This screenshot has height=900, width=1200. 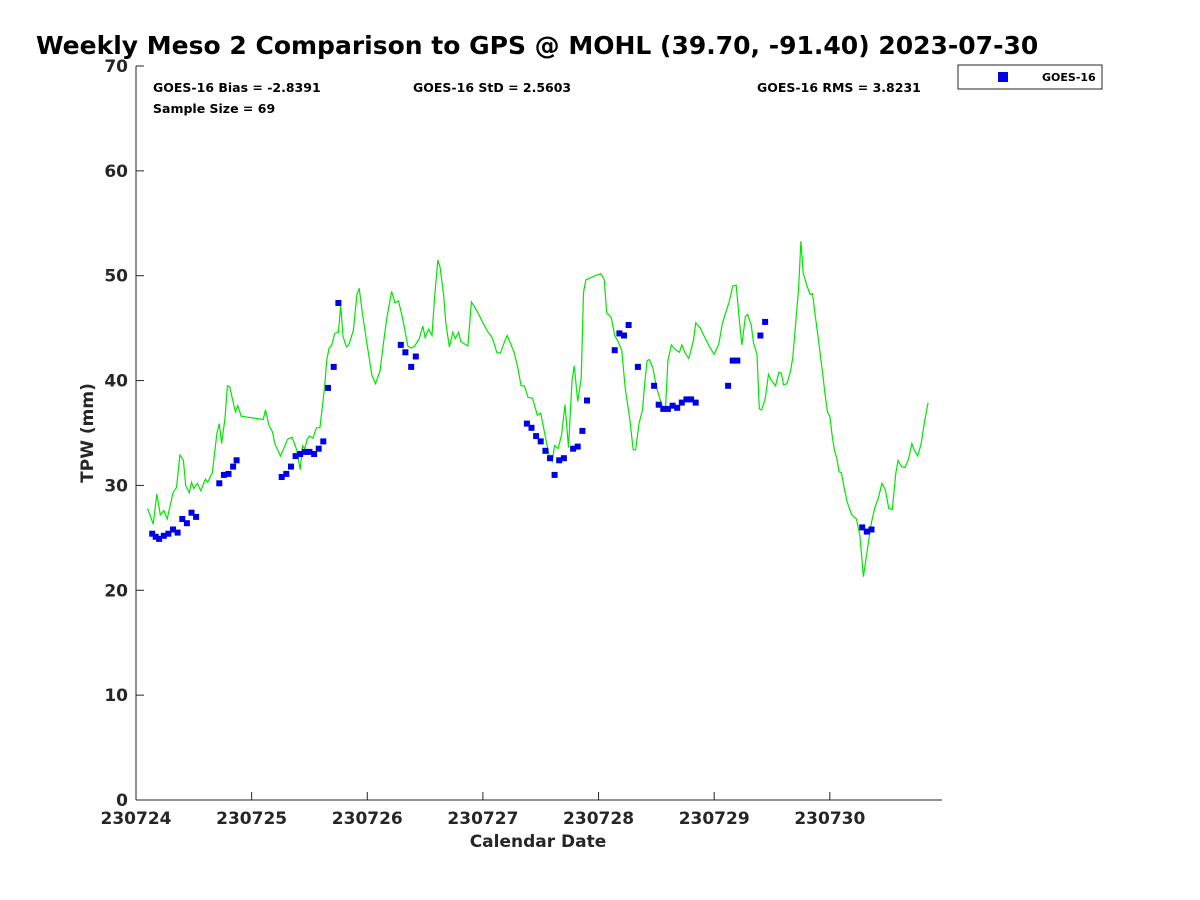 I want to click on y-ticks: 0 10 20 30 40 50 60 70, so click(x=124, y=434).